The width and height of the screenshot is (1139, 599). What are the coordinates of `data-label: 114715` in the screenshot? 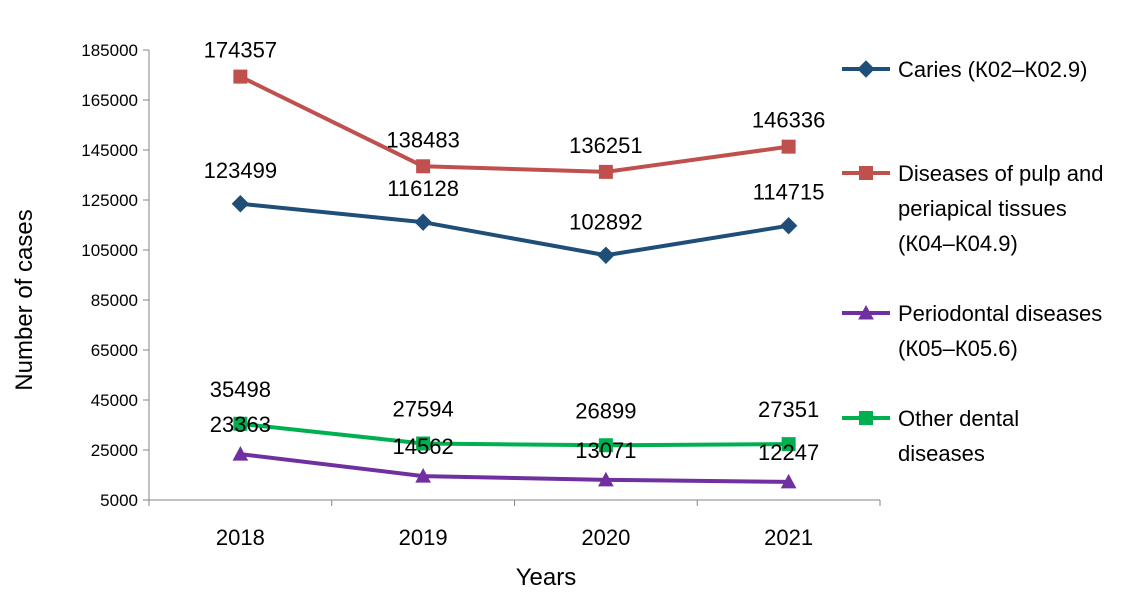 It's located at (789, 192).